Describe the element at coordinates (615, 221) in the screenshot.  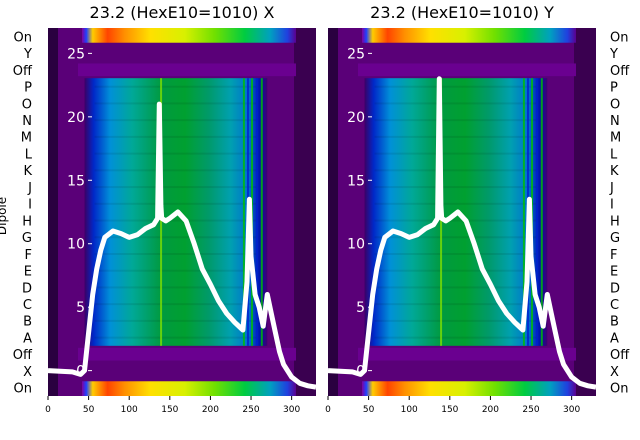
I see `row-label: H` at that location.